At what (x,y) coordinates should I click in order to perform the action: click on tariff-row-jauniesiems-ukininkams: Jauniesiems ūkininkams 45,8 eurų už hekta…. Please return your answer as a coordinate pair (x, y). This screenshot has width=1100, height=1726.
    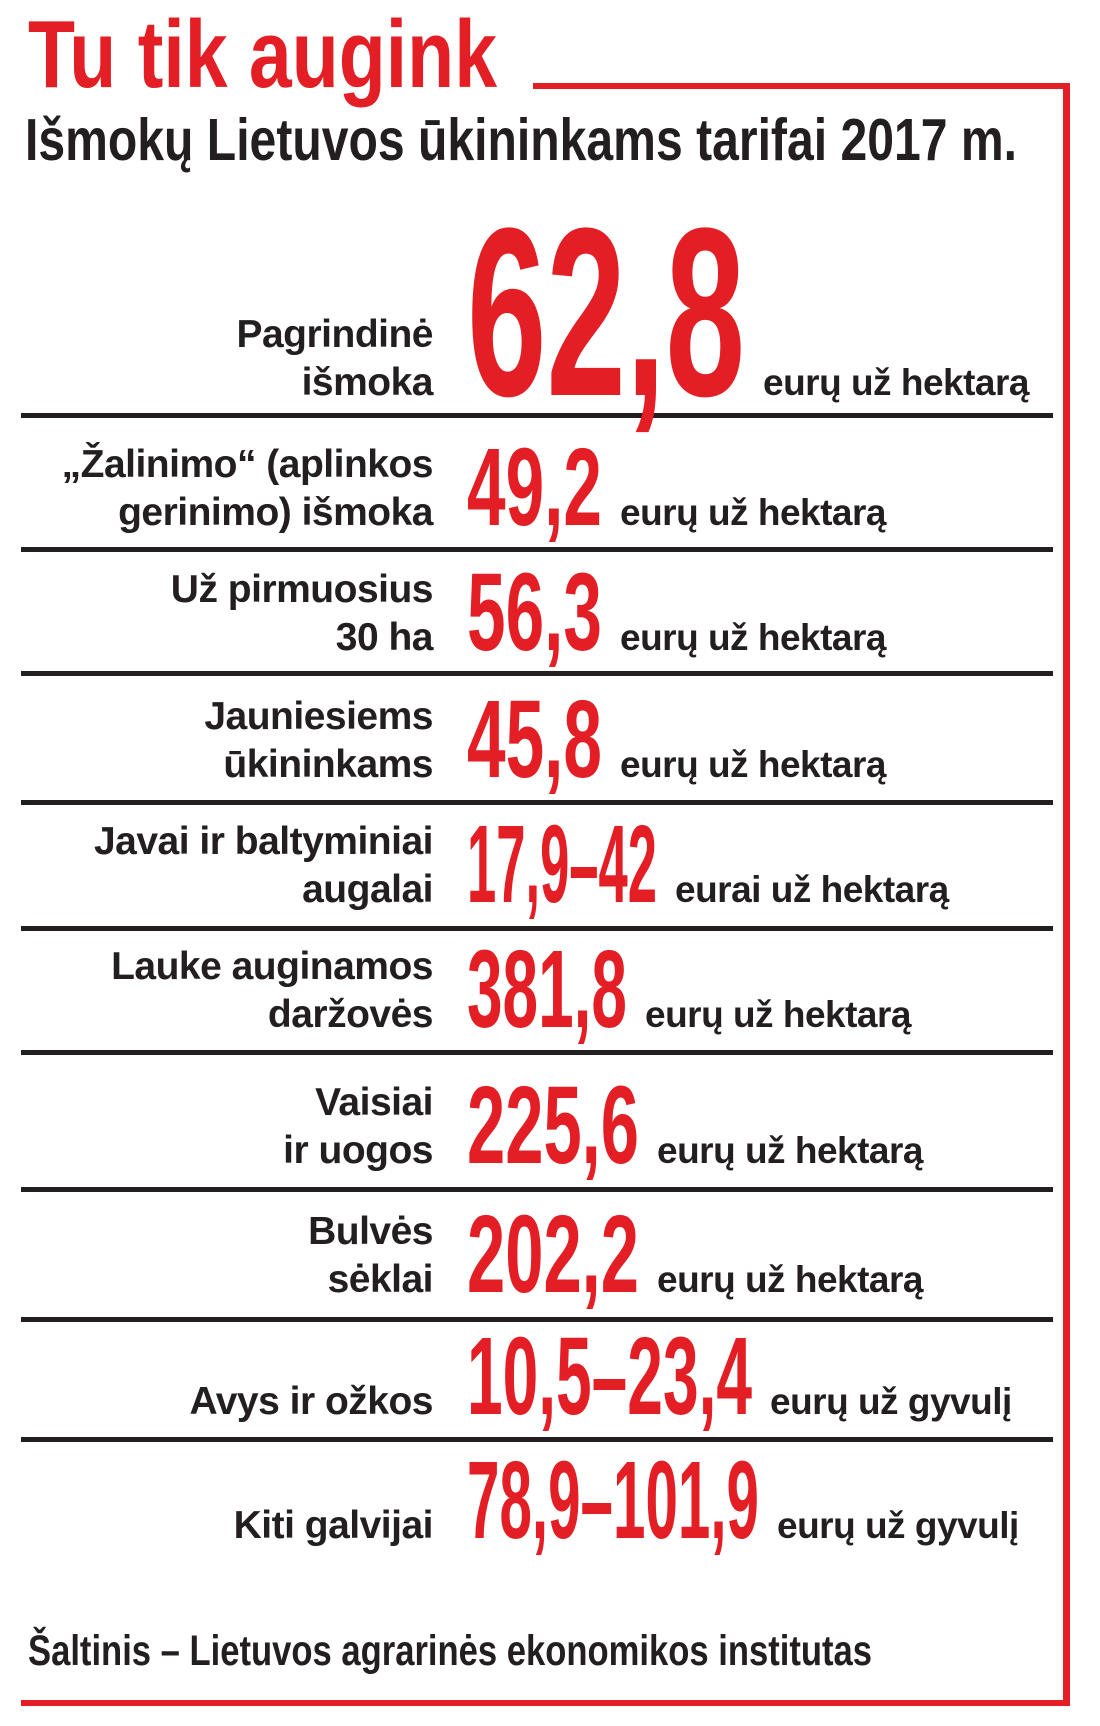
    Looking at the image, I should click on (528, 739).